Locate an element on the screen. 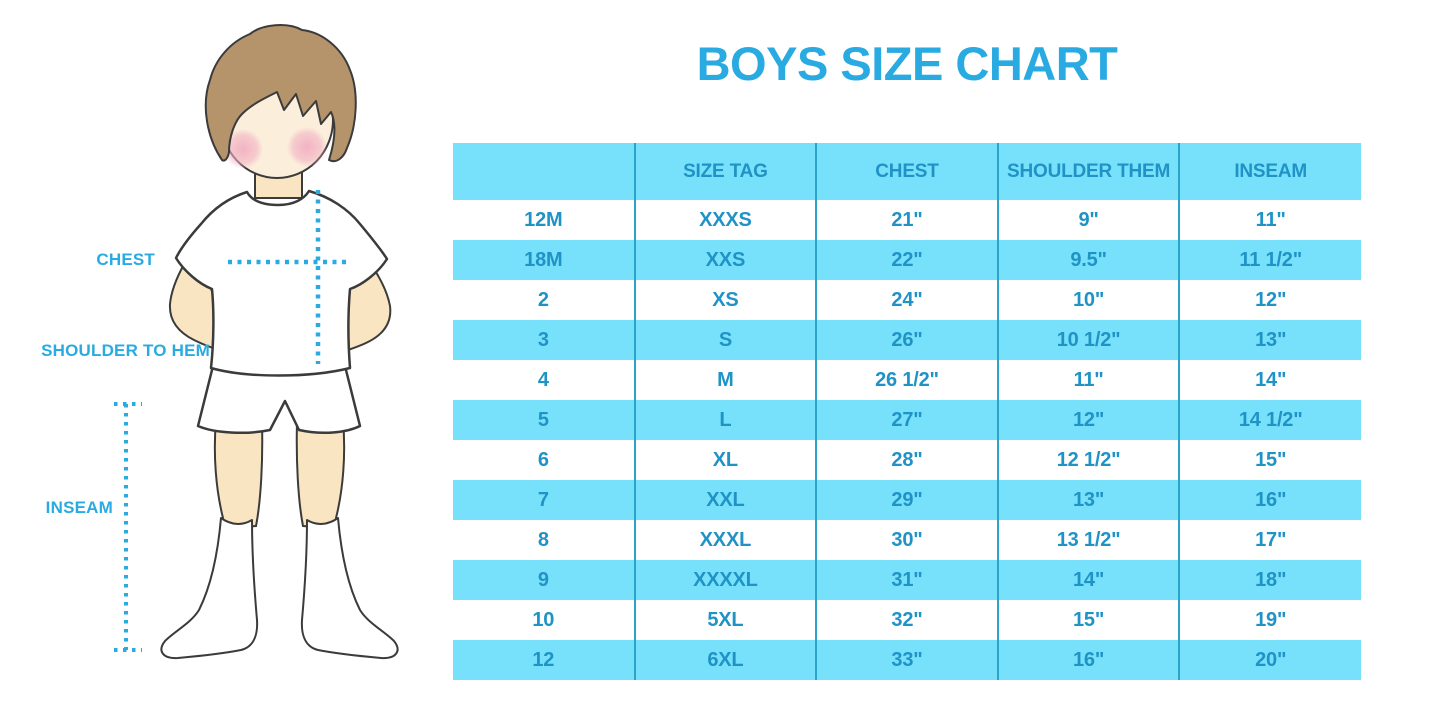  table-row: 12 6XL 33" 16" 20" is located at coordinates (907, 660).